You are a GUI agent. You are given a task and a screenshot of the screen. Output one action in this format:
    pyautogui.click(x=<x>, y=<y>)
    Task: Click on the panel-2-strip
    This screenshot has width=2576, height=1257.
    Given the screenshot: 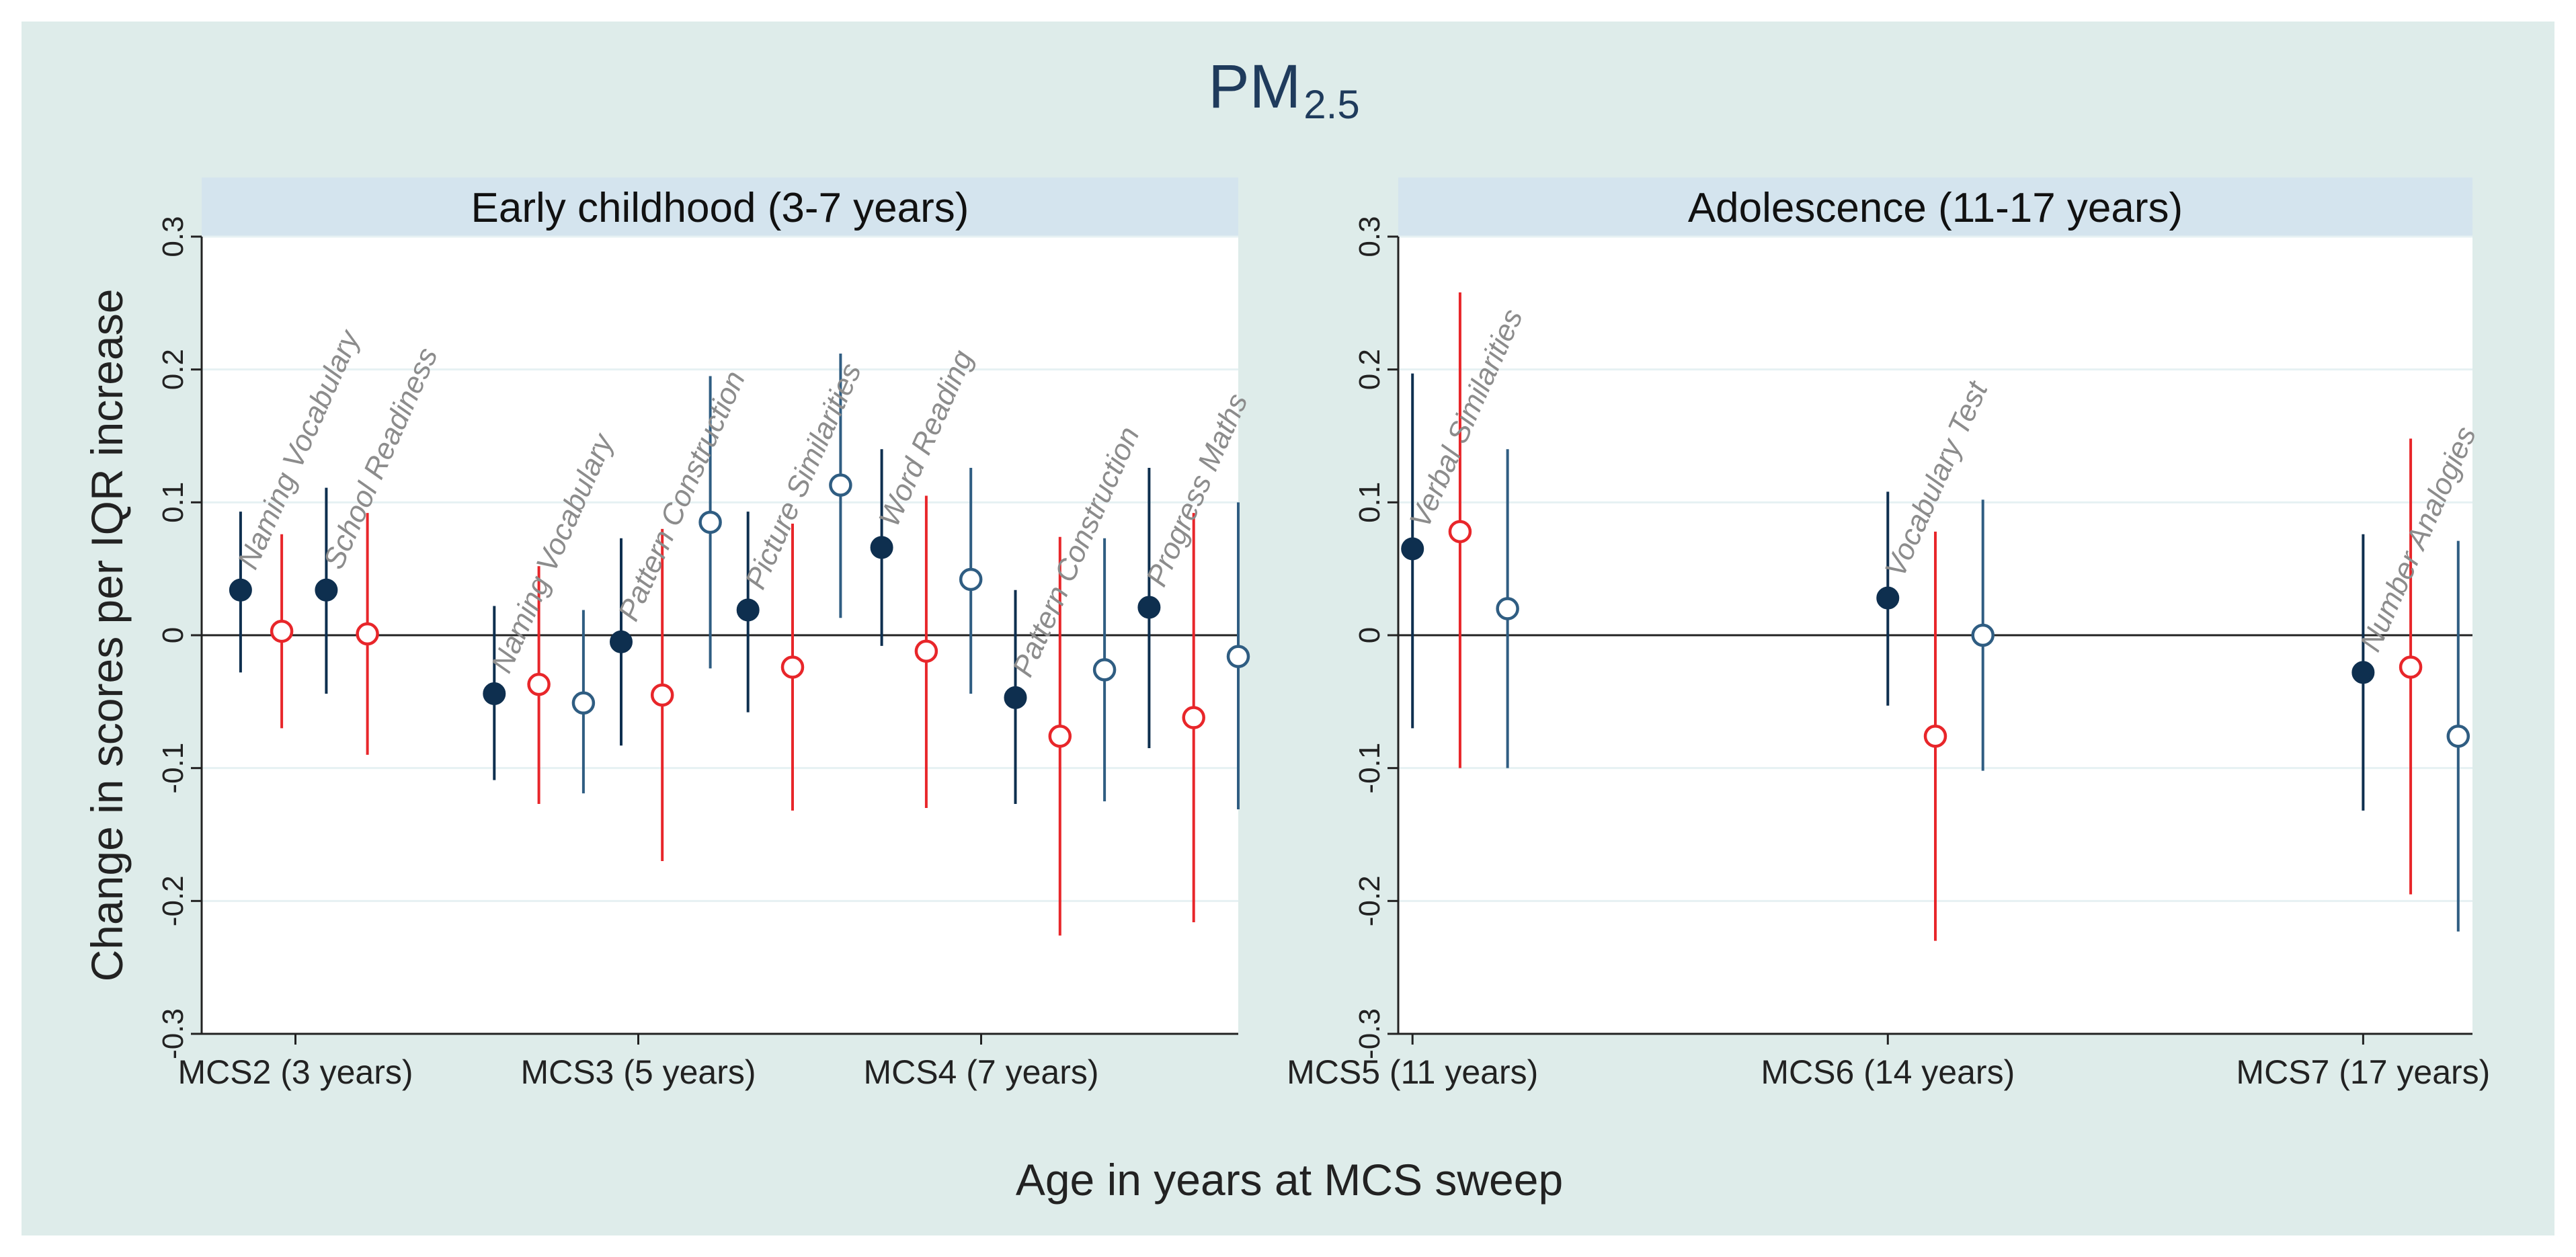 What is the action you would take?
    pyautogui.click(x=1935, y=207)
    